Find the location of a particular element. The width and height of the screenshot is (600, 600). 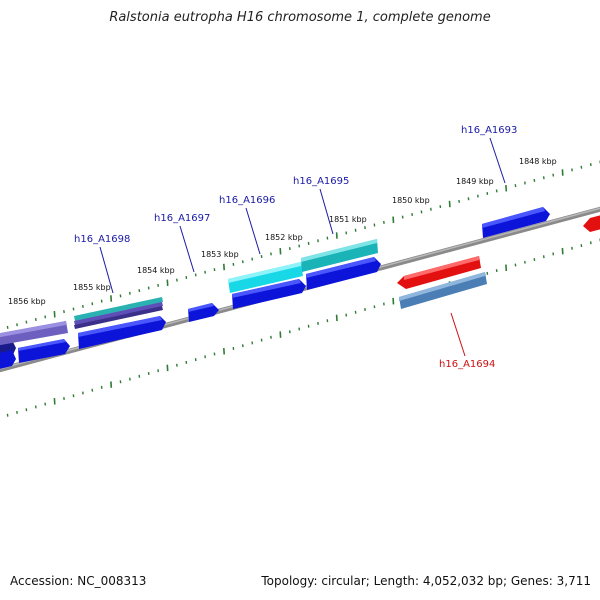

kbp-label: 1856 kbp is located at coordinates (27, 301).